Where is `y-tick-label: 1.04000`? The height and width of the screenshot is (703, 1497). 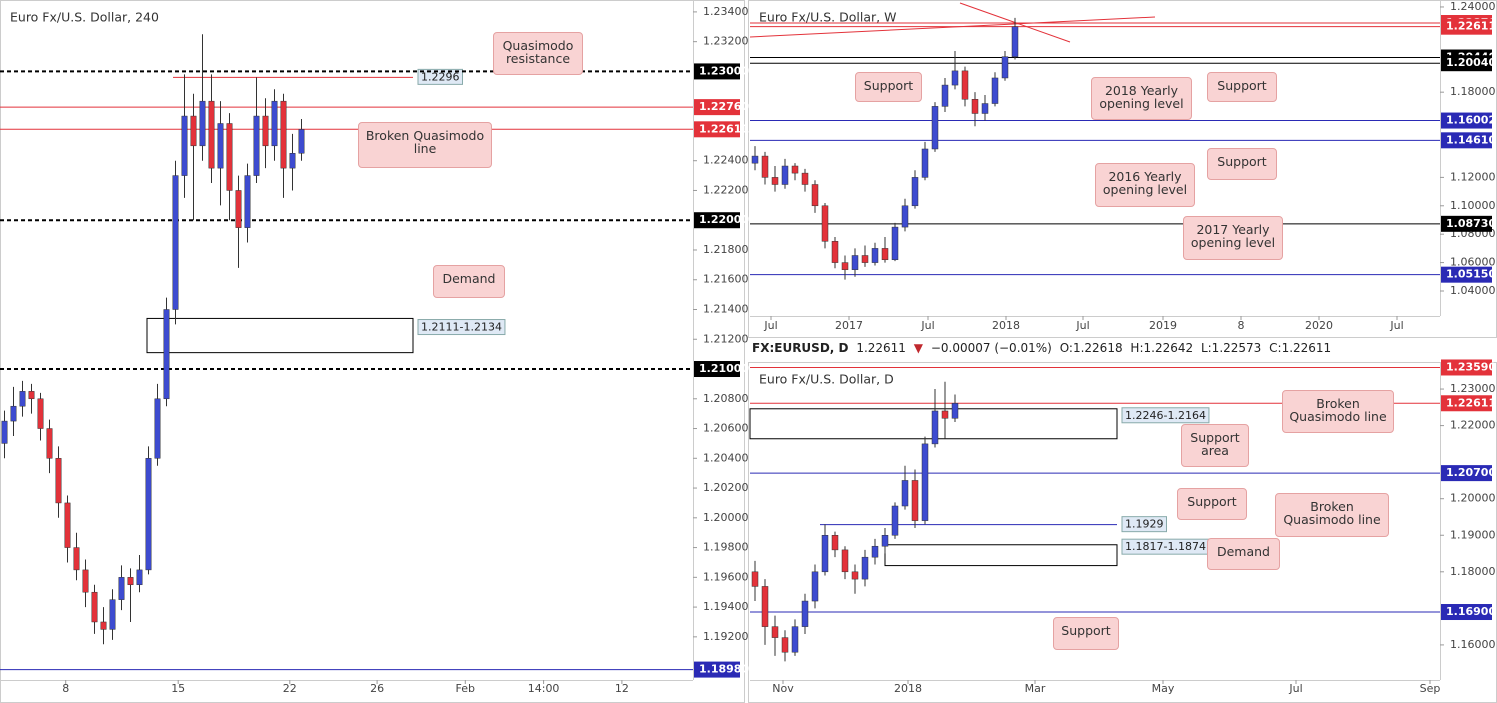
y-tick-label: 1.04000 is located at coordinates (1473, 290).